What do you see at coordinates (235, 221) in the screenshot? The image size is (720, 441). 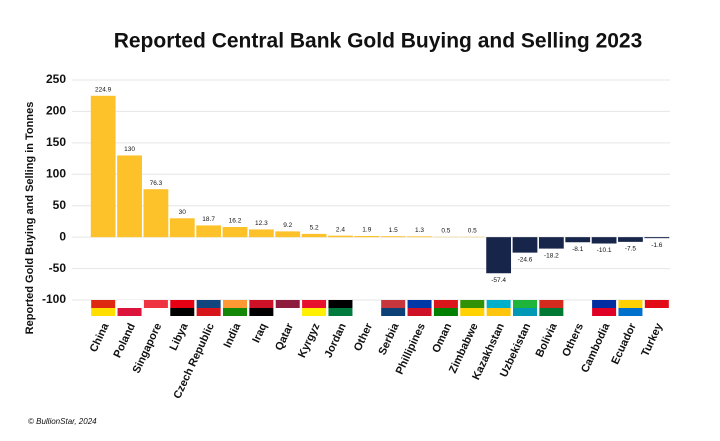 I see `value-label: 16.2` at bounding box center [235, 221].